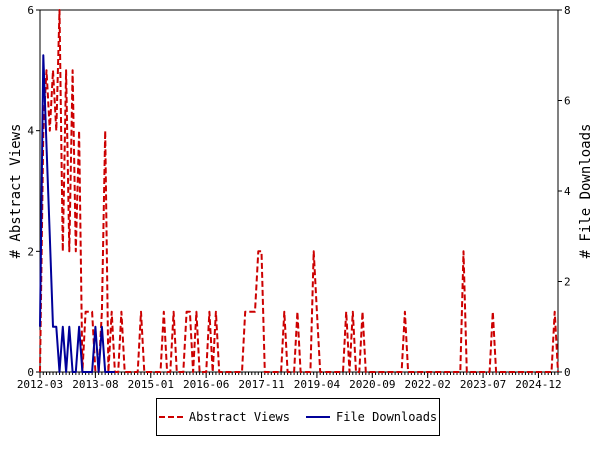  Describe the element at coordinates (567, 101) in the screenshot. I see `y-right-tick-label: 6` at that location.